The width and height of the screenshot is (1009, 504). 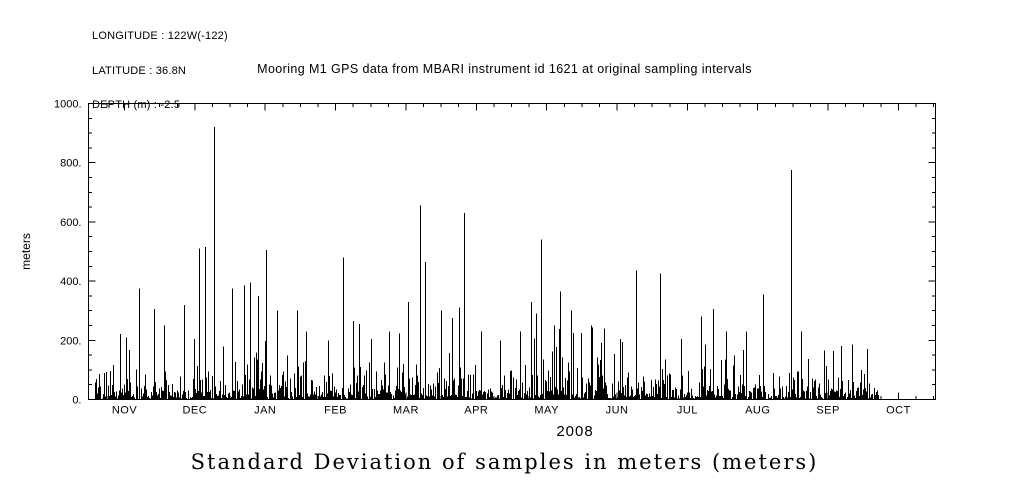 What do you see at coordinates (76, 401) in the screenshot?
I see `y-tick-label: 0.` at bounding box center [76, 401].